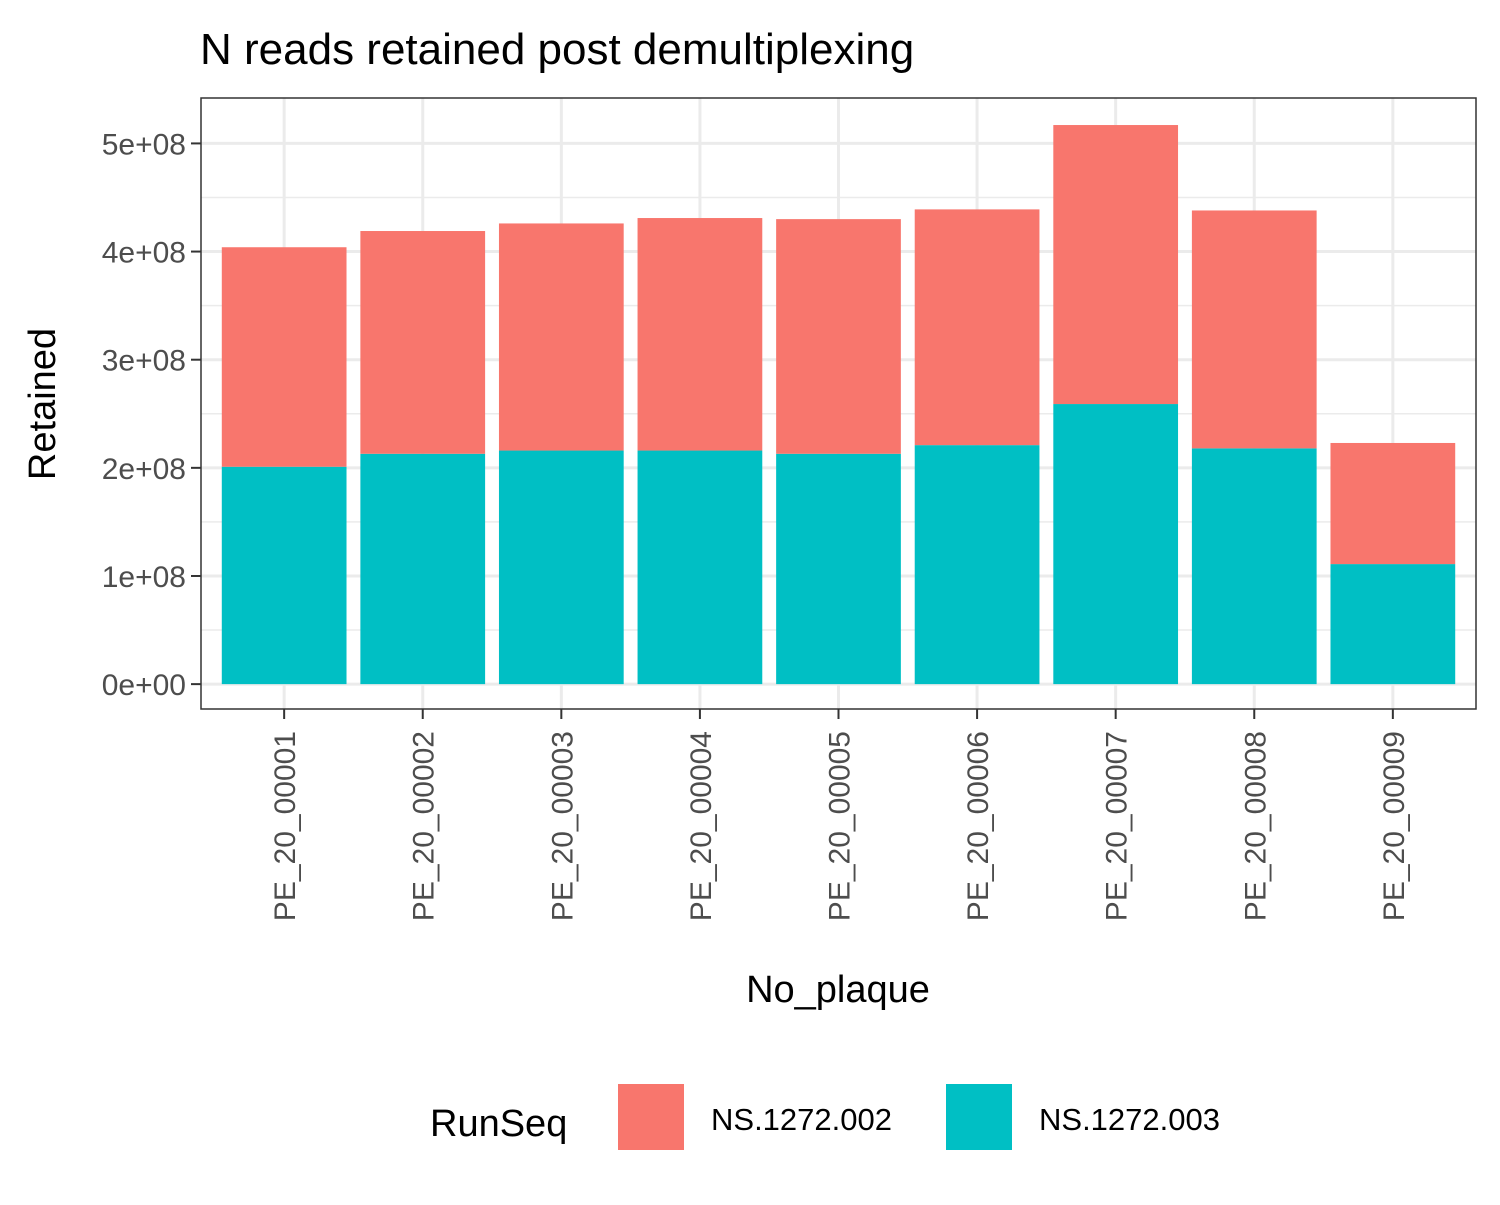 The image size is (1500, 1205). What do you see at coordinates (284, 575) in the screenshot?
I see `bar-NS.1272.003-PE_20_00001` at bounding box center [284, 575].